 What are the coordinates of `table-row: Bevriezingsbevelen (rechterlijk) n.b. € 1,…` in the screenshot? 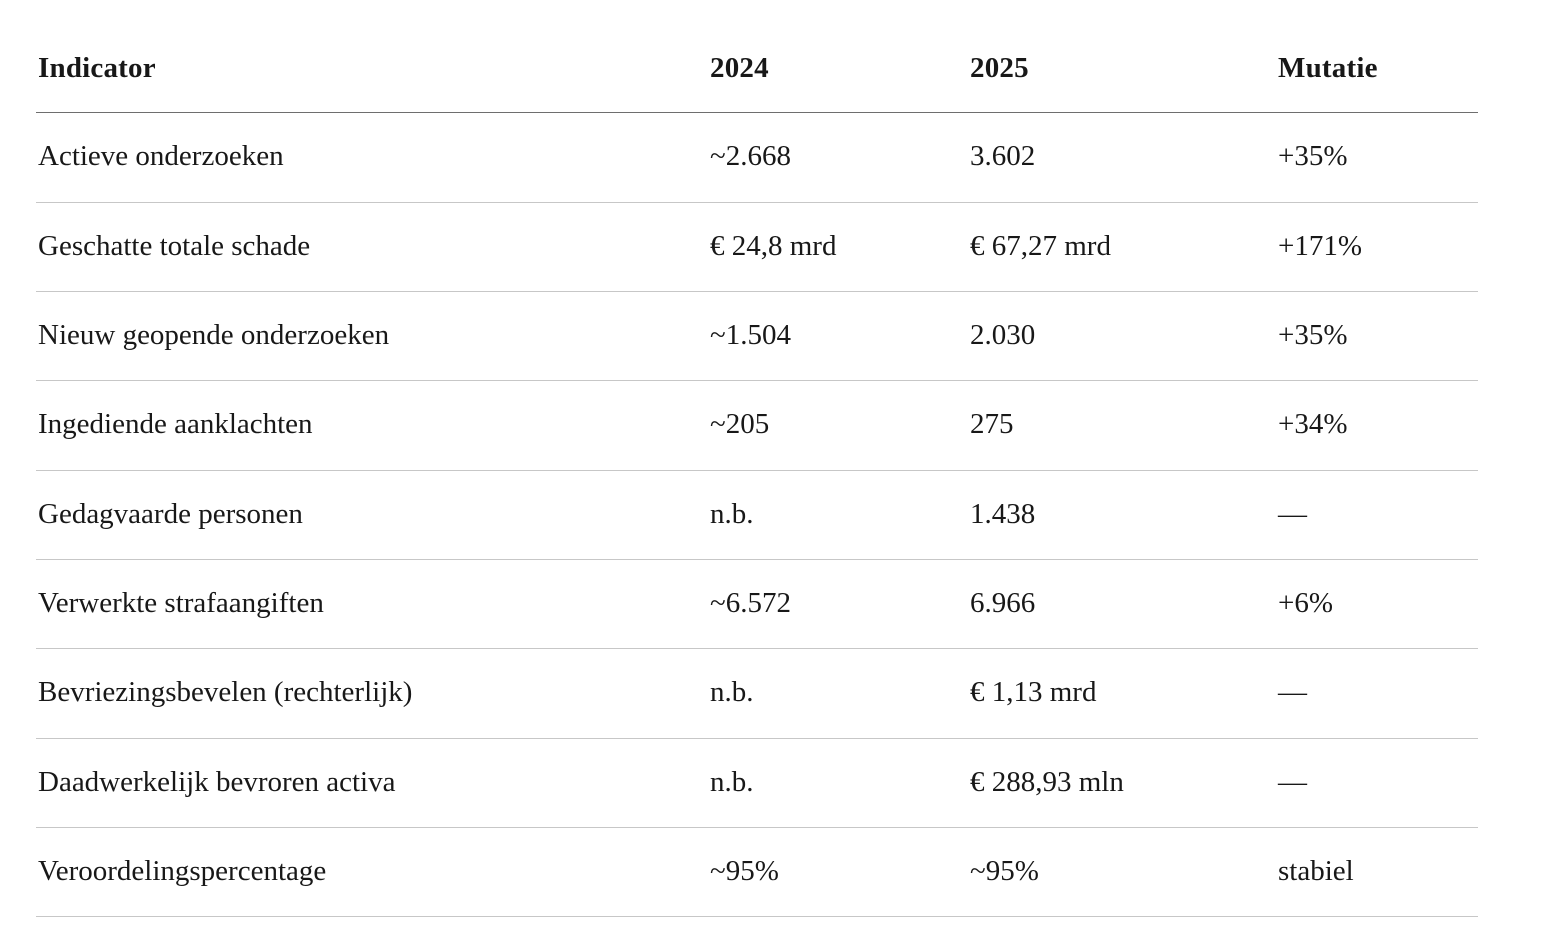 It's located at (757, 693).